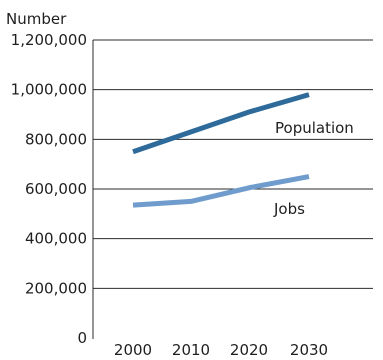 This screenshot has height=360, width=383. What do you see at coordinates (133, 350) in the screenshot?
I see `x-tick-label: 2000` at bounding box center [133, 350].